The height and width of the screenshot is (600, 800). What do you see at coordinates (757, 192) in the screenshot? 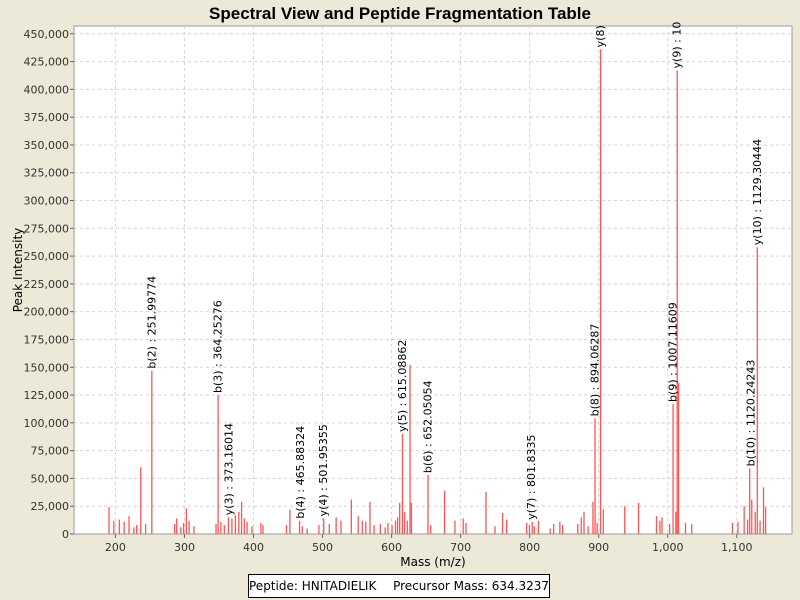
I see `peak-annotation: y(10) : 1129.30444` at bounding box center [757, 192].